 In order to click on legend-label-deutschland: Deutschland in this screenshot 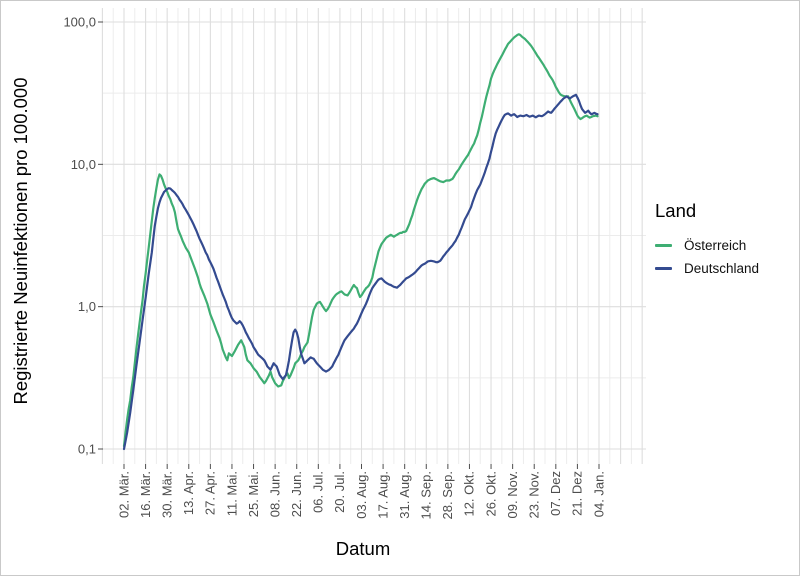, I will do `click(722, 268)`.